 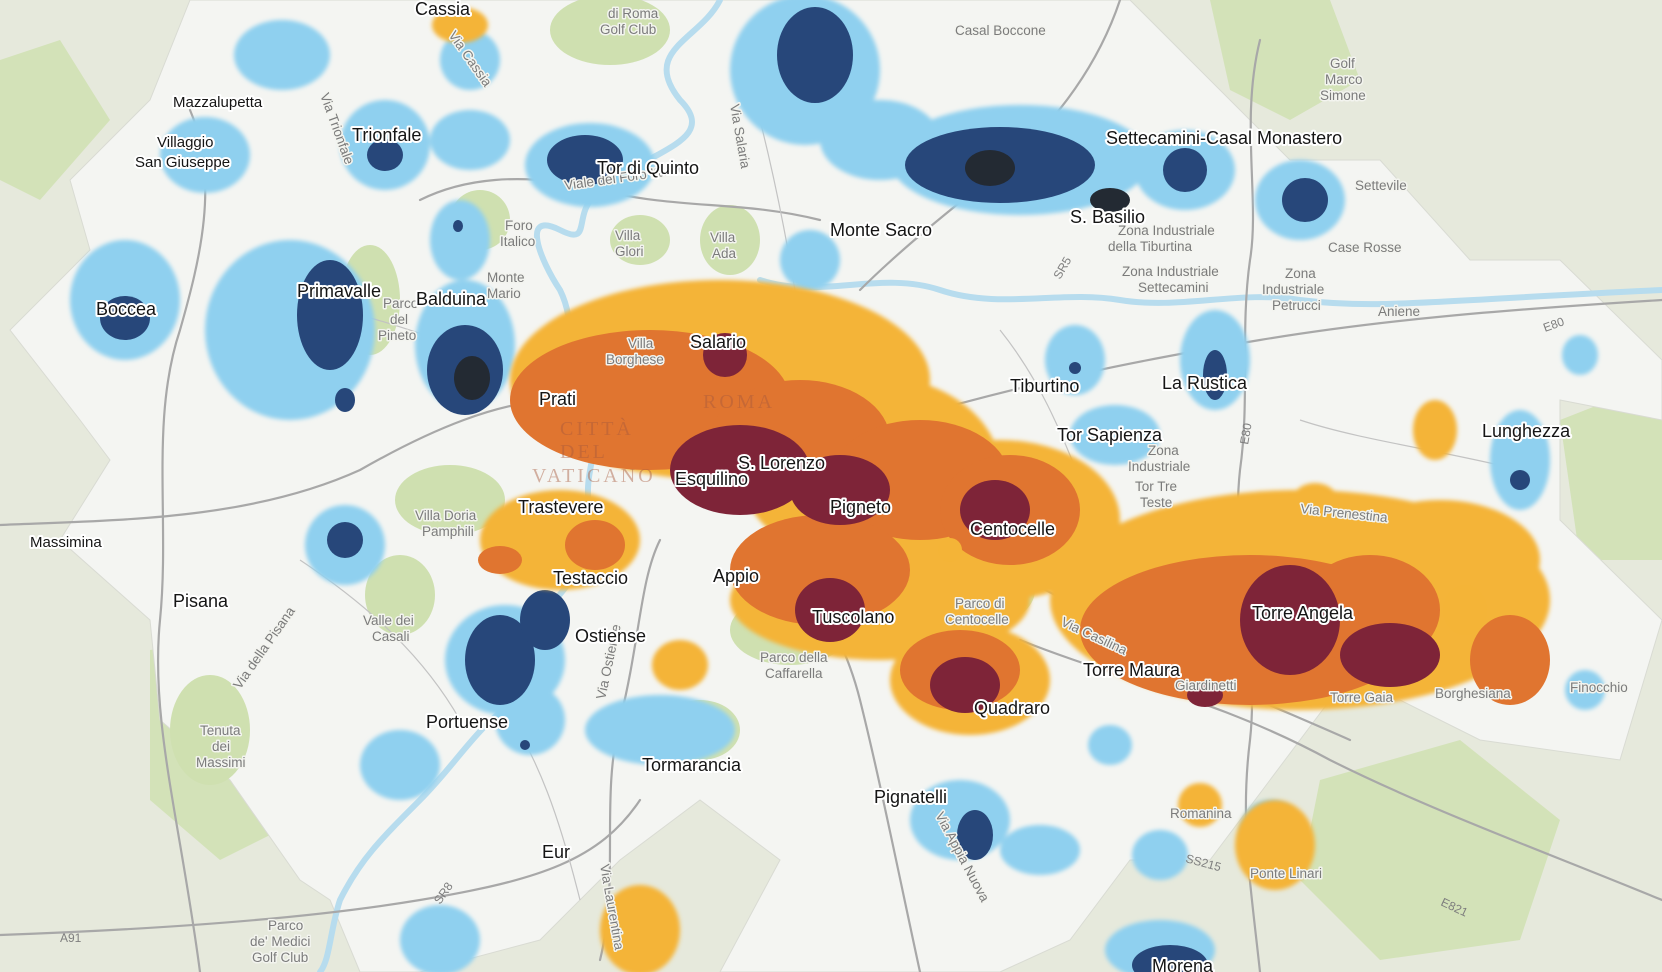 What do you see at coordinates (590, 578) in the screenshot?
I see `place-testaccio: Testaccio` at bounding box center [590, 578].